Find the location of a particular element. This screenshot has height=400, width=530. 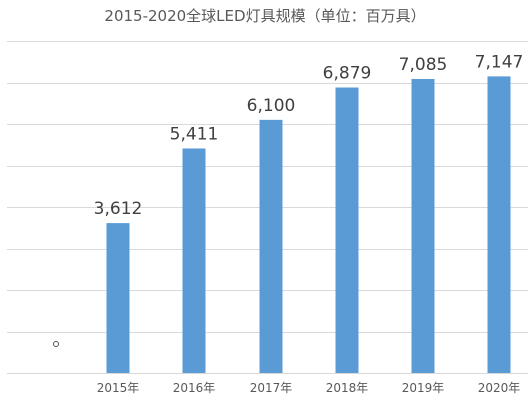

x-tick-label: 2015年 is located at coordinates (118, 388).